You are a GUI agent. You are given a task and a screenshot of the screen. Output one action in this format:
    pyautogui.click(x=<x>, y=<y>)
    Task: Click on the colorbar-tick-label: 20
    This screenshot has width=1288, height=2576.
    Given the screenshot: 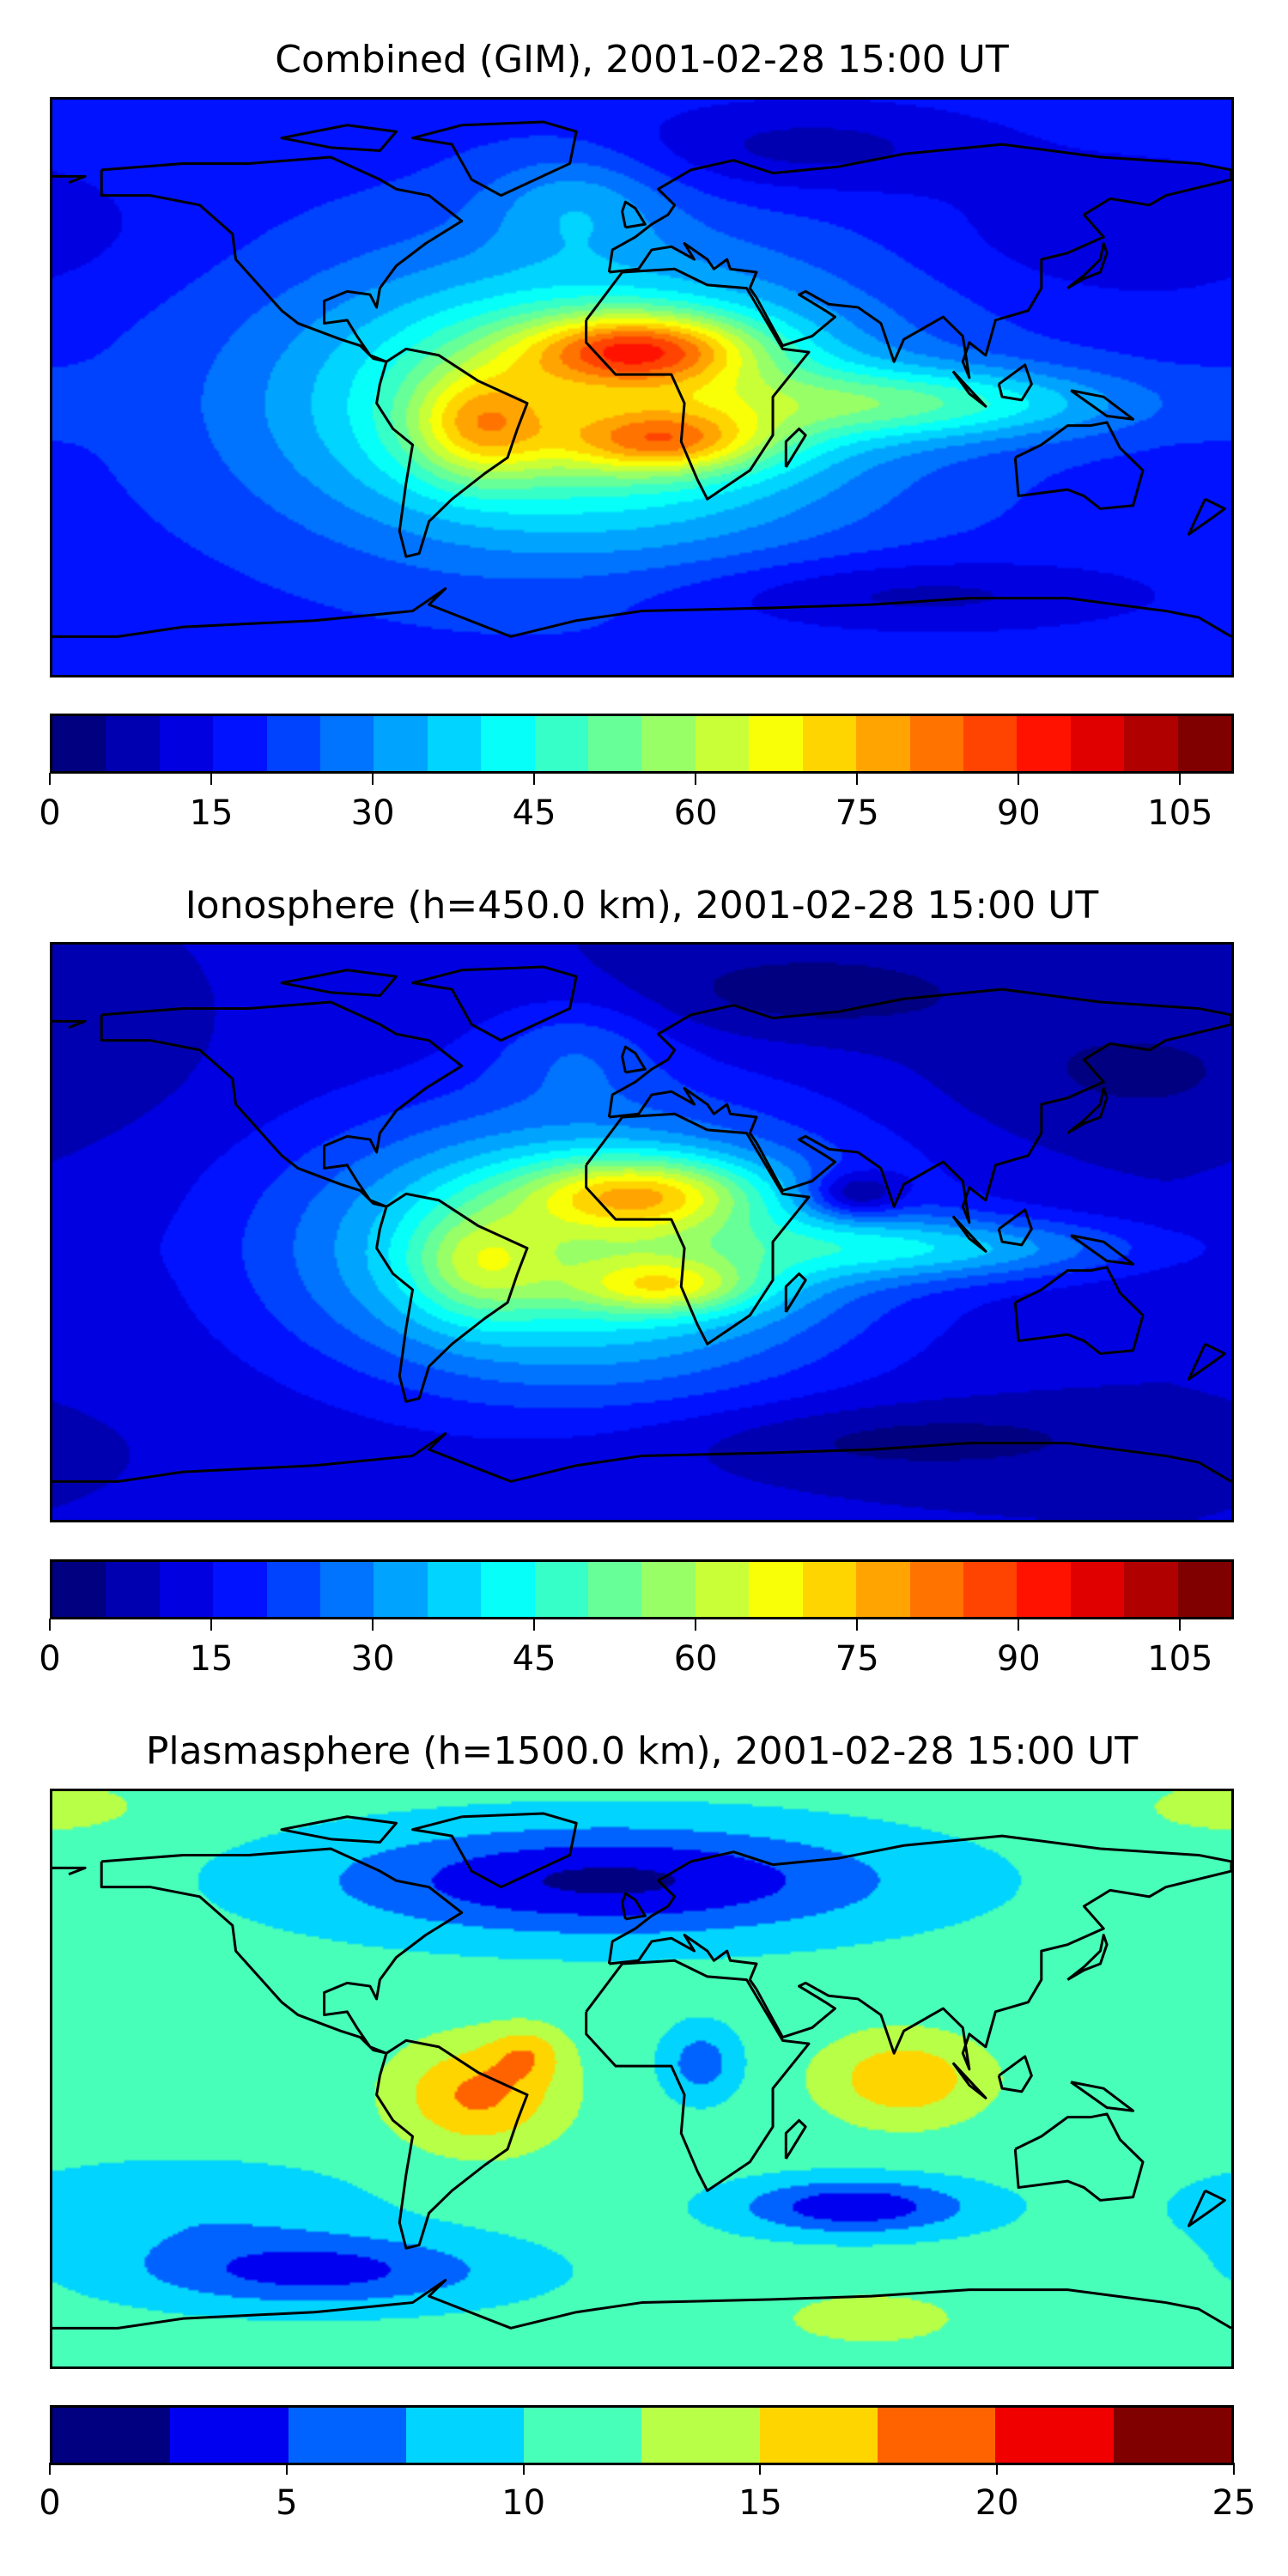 What is the action you would take?
    pyautogui.click(x=997, y=2503)
    